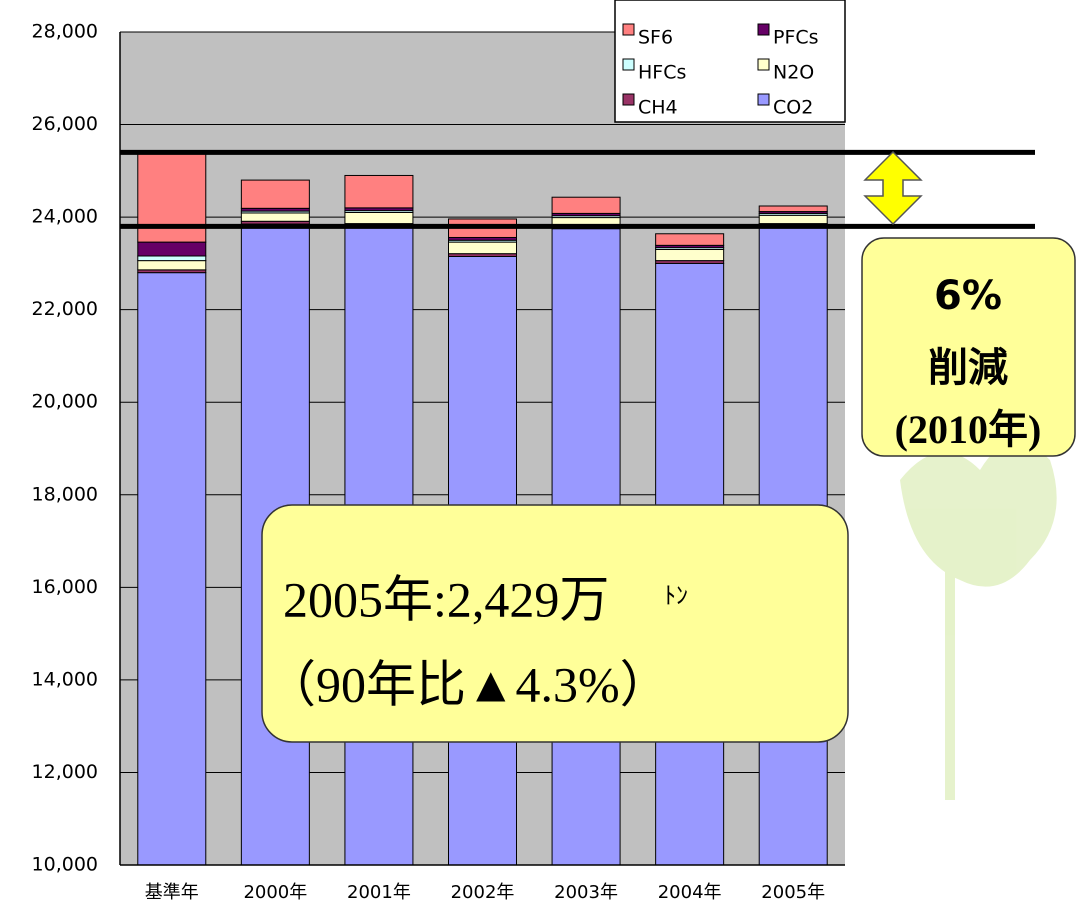 The height and width of the screenshot is (924, 1077). I want to click on legend-label: SF6, so click(655, 38).